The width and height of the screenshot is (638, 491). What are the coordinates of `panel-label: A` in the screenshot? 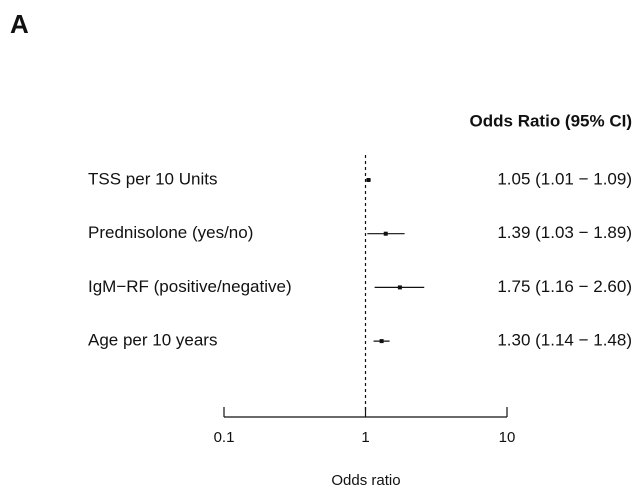 It's located at (19, 24).